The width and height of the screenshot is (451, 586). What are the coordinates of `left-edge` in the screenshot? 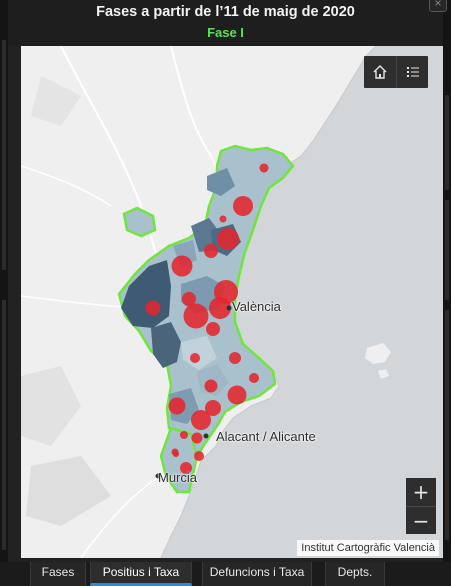 It's located at (4, 293).